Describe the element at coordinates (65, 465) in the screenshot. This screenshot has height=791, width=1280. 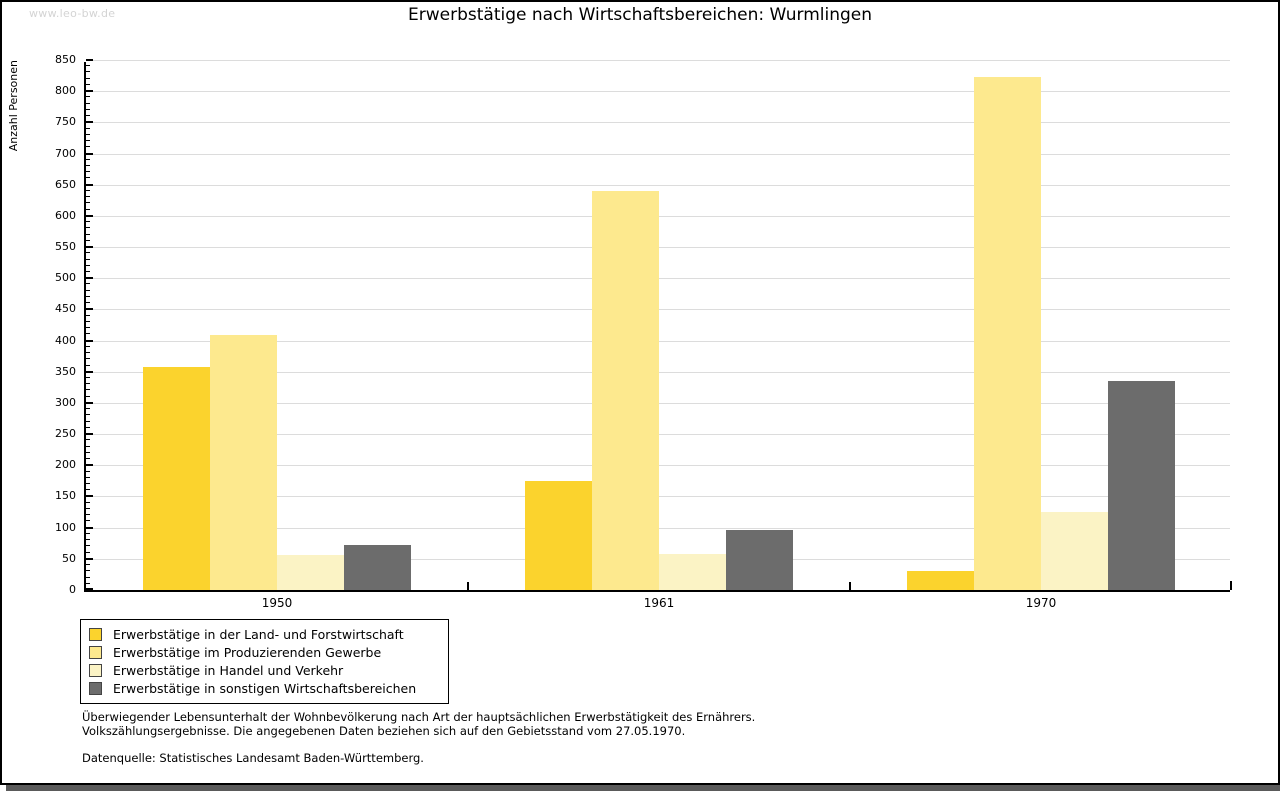
I see `y-axis-tick-label: 200` at that location.